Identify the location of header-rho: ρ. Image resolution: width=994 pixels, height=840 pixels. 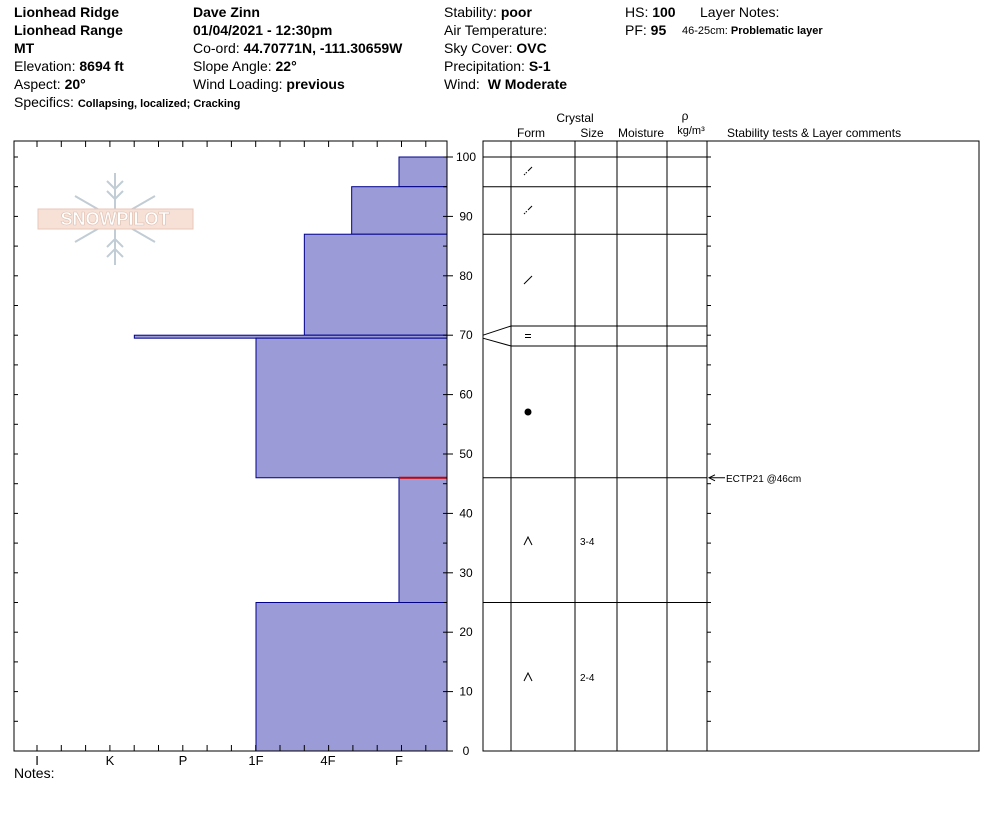
(685, 116).